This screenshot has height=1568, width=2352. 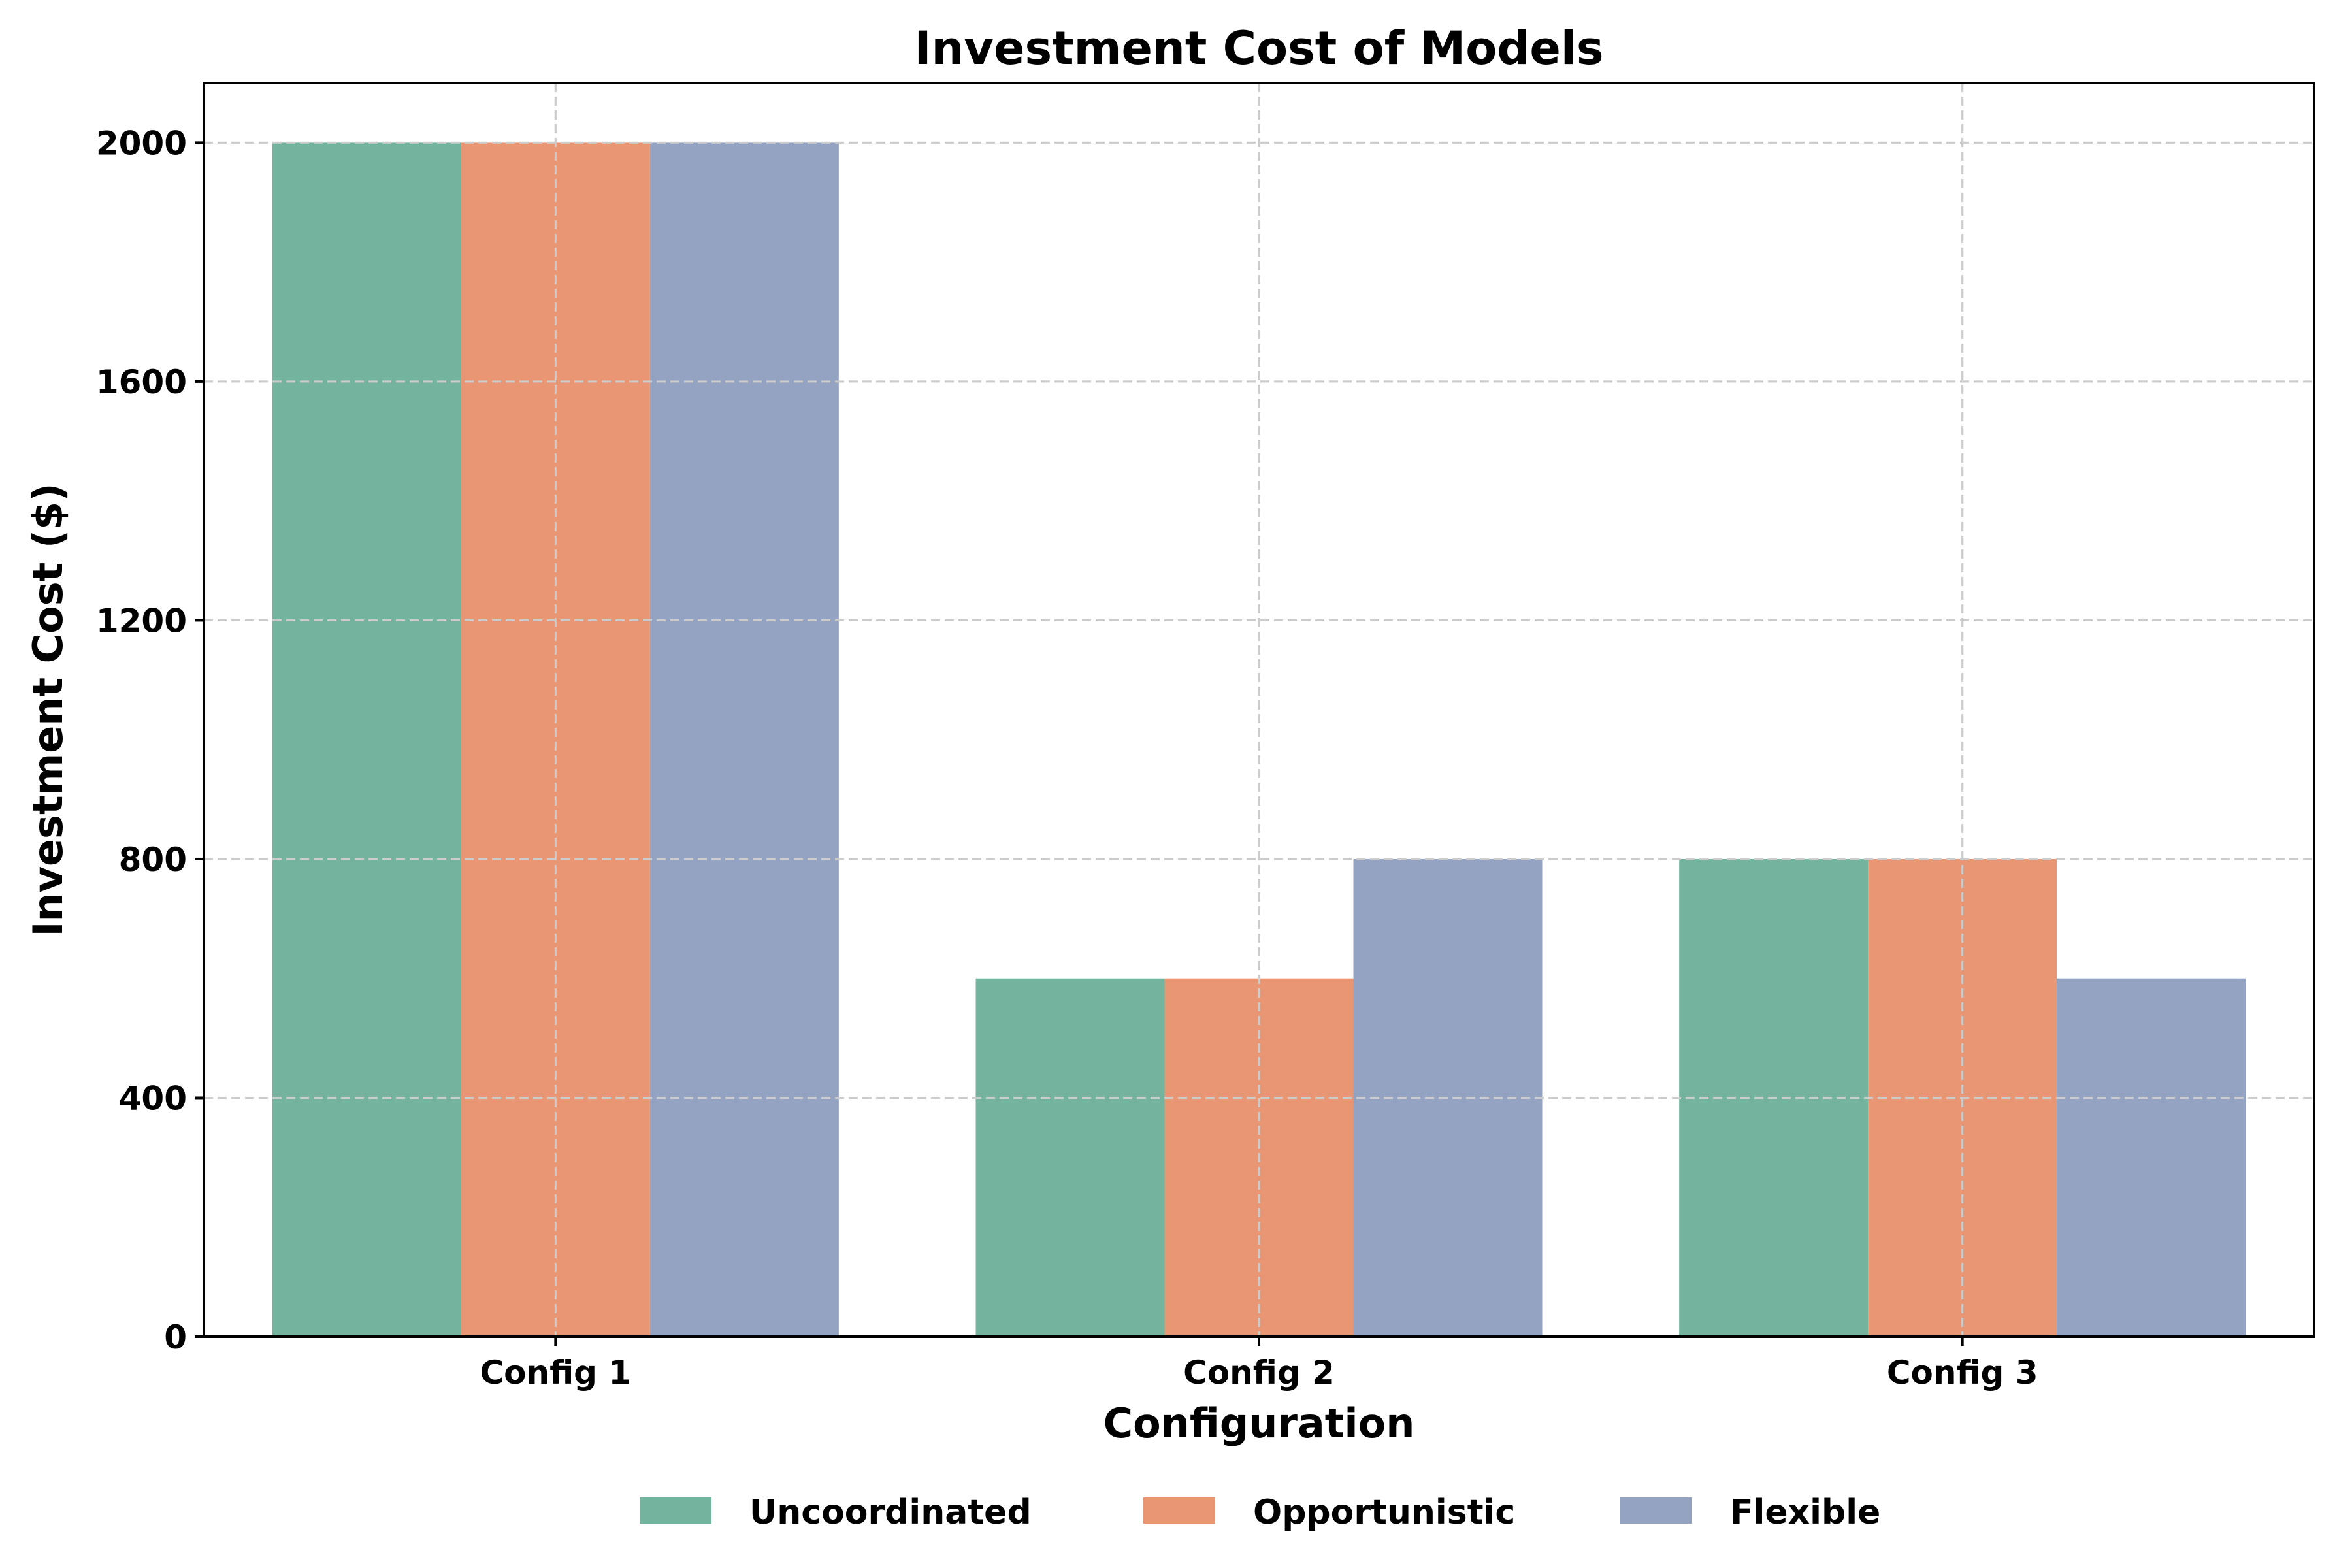 What do you see at coordinates (1258, 48) in the screenshot?
I see `chart-title: Investment Cost of Models` at bounding box center [1258, 48].